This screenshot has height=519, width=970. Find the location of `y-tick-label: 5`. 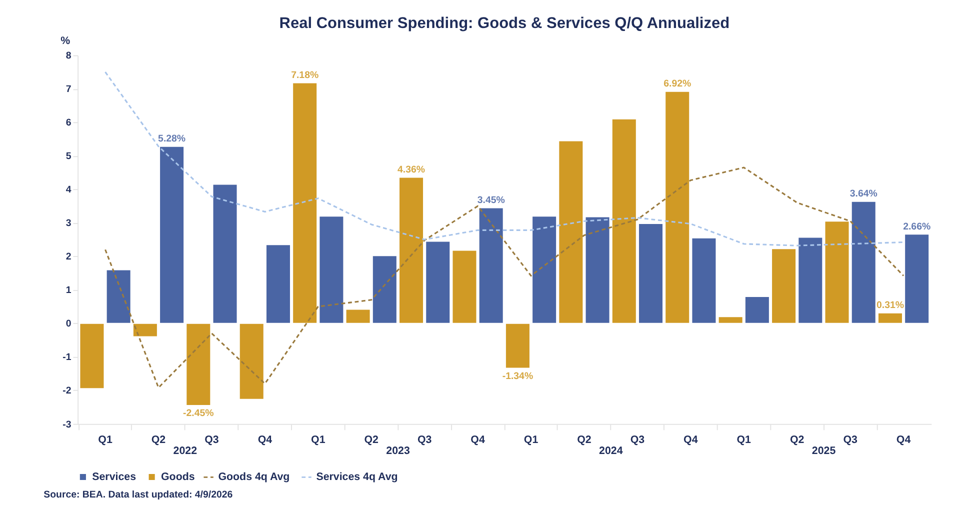

y-tick-label: 5 is located at coordinates (69, 156).